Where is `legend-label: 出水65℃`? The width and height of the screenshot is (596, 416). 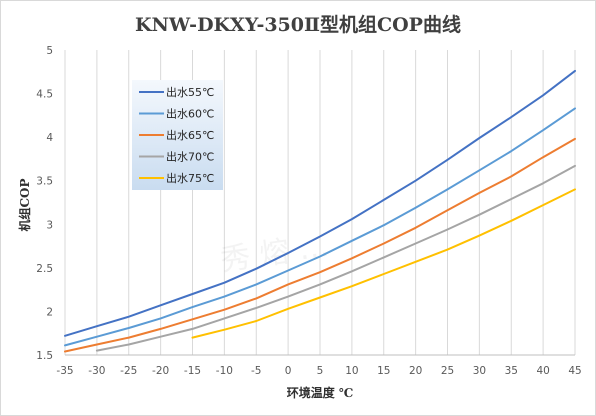
legend-label: 出水65℃ is located at coordinates (190, 135).